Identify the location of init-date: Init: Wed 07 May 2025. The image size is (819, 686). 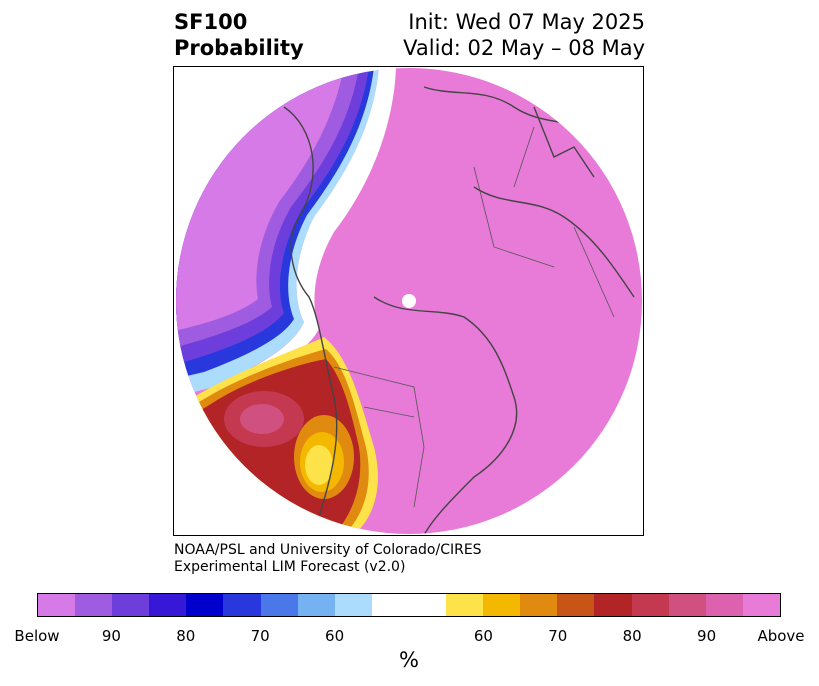
(526, 22).